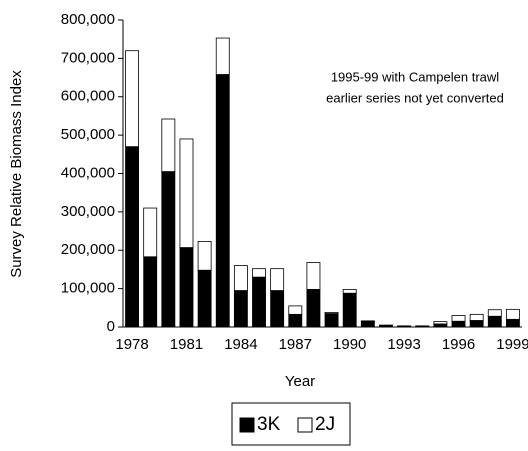 Image resolution: width=528 pixels, height=451 pixels. What do you see at coordinates (240, 344) in the screenshot?
I see `x-tick-label: 1984` at bounding box center [240, 344].